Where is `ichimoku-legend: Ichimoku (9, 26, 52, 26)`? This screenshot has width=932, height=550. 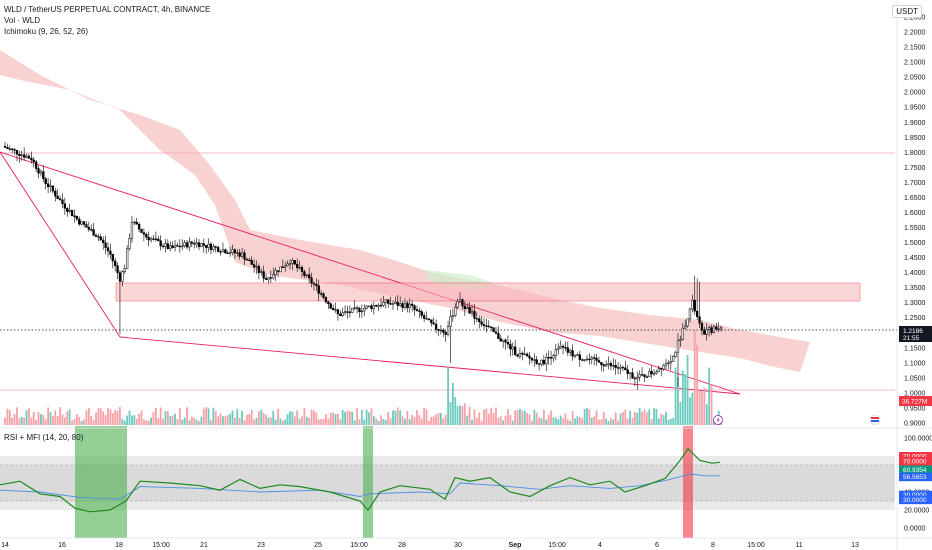
ichimoku-legend: Ichimoku (9, 26, 52, 26) is located at coordinates (46, 31).